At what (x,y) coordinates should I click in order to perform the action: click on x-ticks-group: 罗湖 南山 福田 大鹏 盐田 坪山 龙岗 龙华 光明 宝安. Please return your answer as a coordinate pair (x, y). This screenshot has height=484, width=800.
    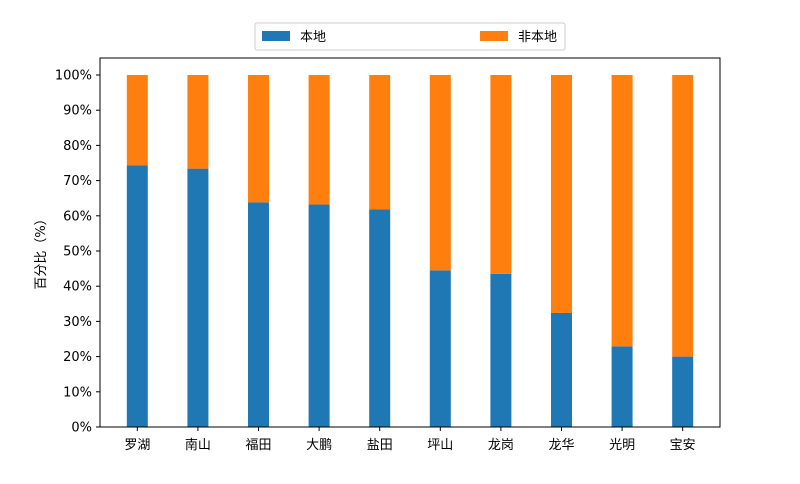
    Looking at the image, I should click on (410, 440).